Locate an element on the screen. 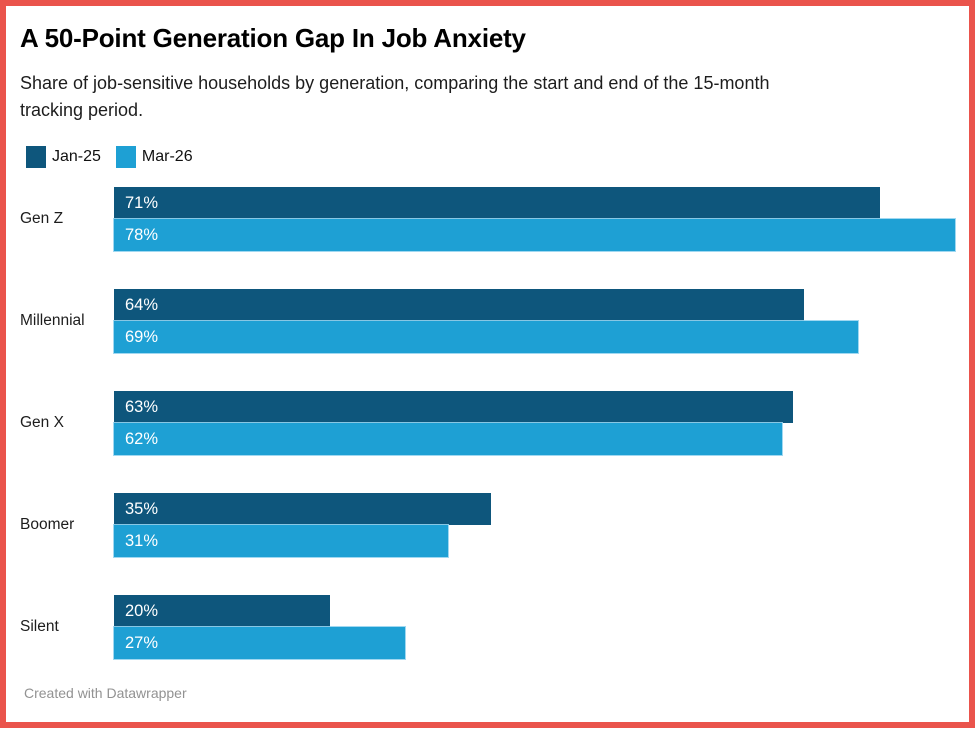 The width and height of the screenshot is (975, 739). category-label-boomer: Boomer is located at coordinates (47, 525).